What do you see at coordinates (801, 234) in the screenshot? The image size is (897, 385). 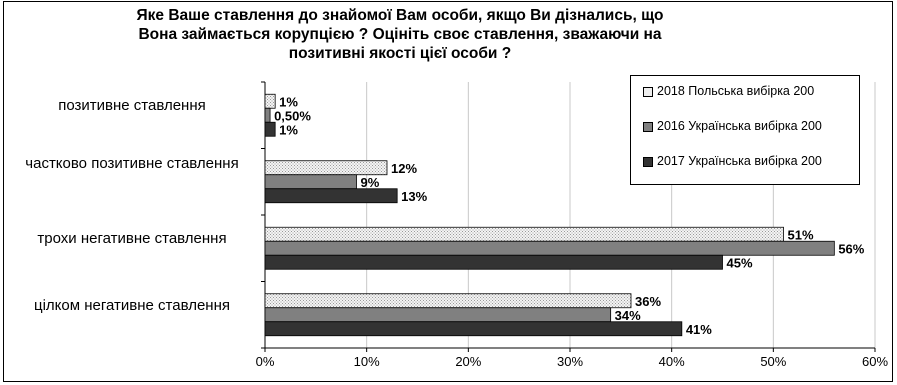 I see `data-label: 51%` at bounding box center [801, 234].